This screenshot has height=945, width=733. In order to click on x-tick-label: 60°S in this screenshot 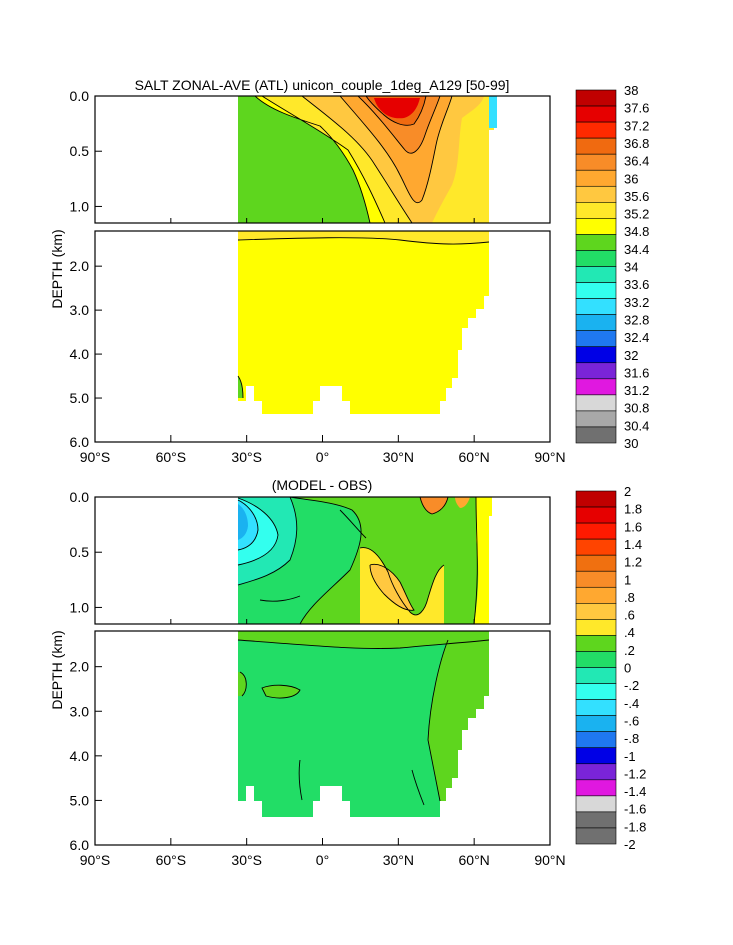, I will do `click(171, 457)`.